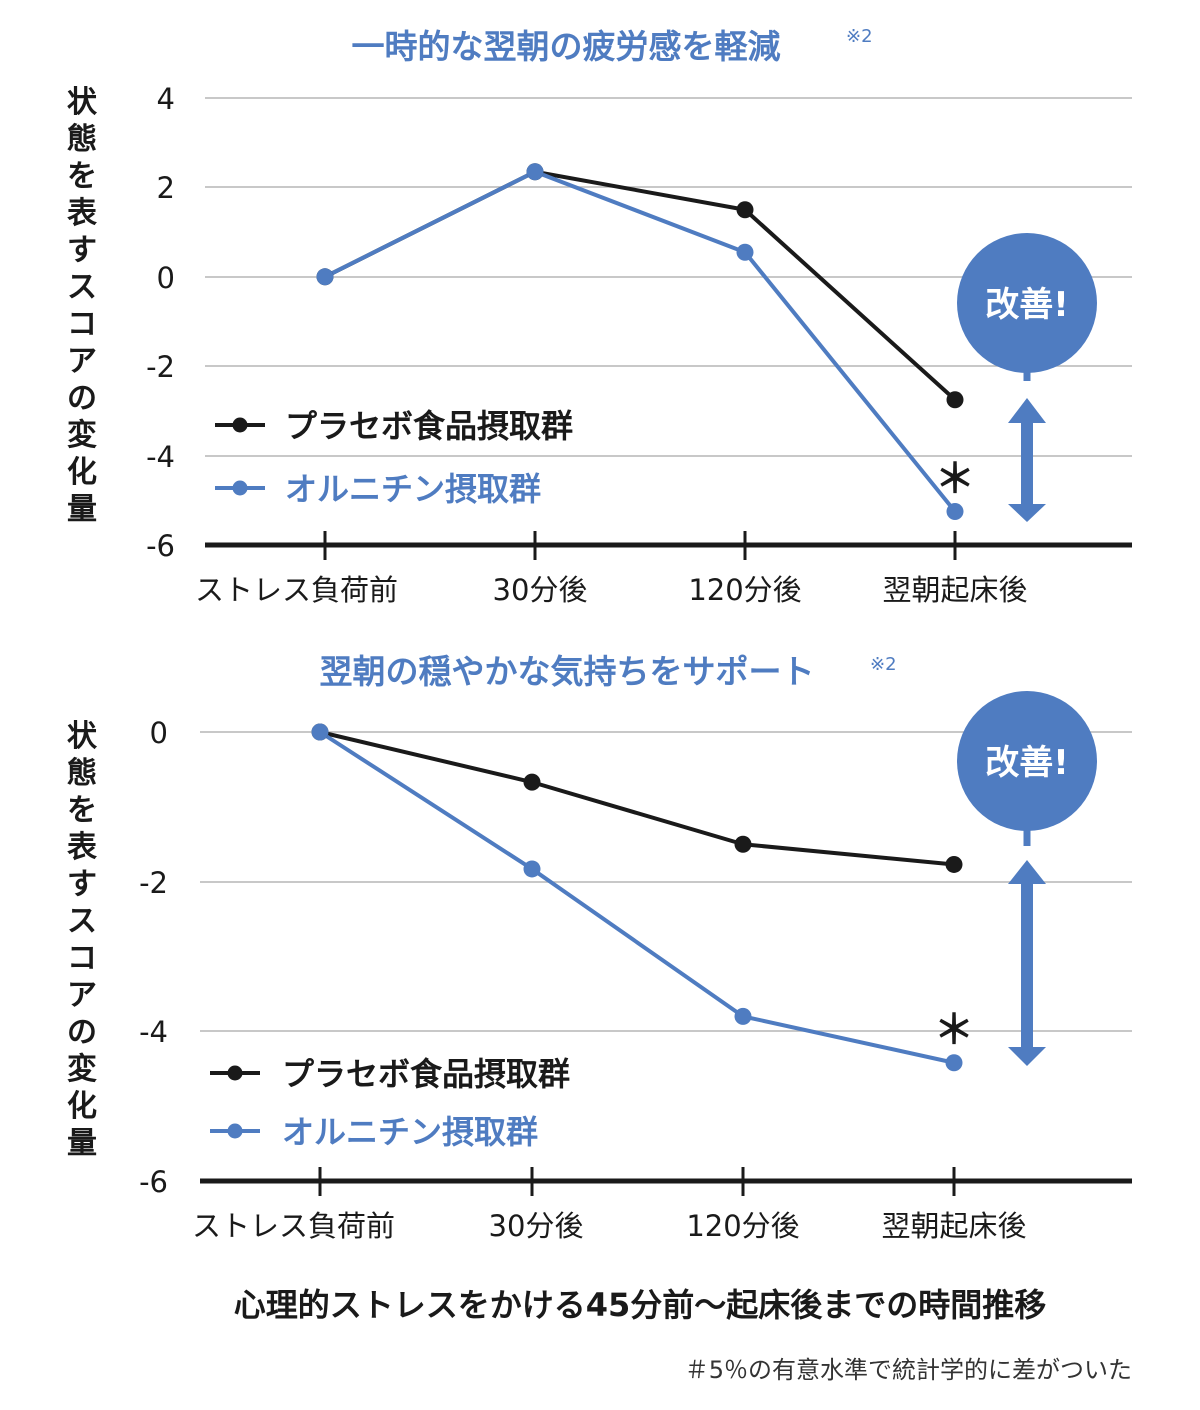 Image resolution: width=1200 pixels, height=1410 pixels. I want to click on significance-mark: ＊, so click(954, 1030).